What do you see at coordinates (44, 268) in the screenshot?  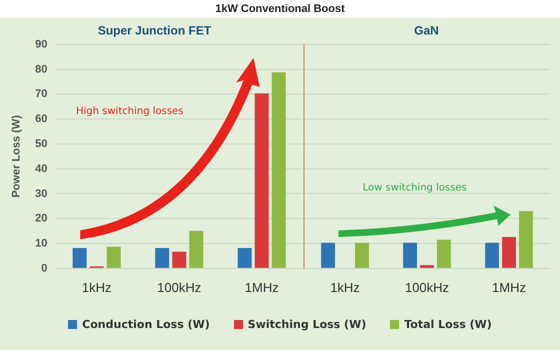 I see `y-tick-label: 0` at bounding box center [44, 268].